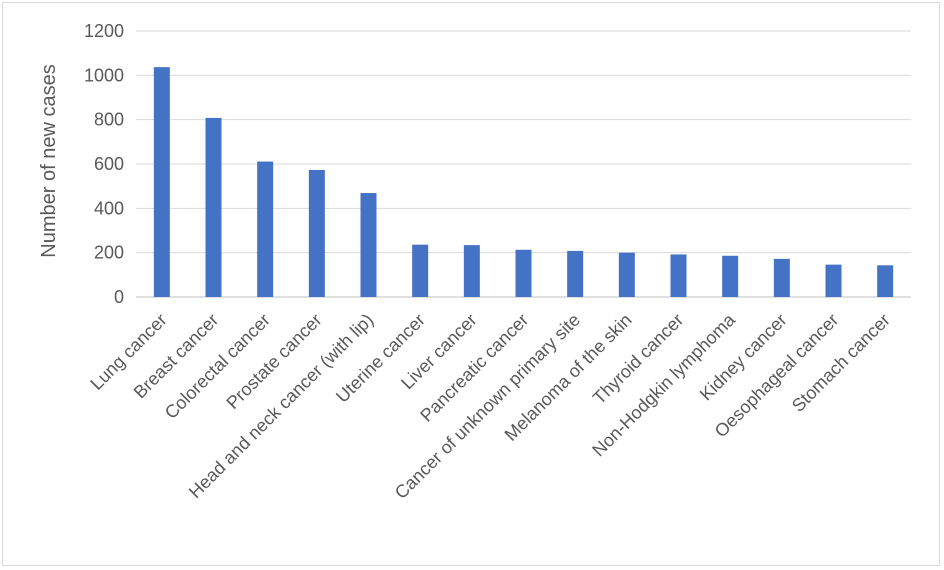 This screenshot has height=570, width=944. Describe the element at coordinates (380, 358) in the screenshot. I see `x-tick-label: Uterine cancer` at that location.